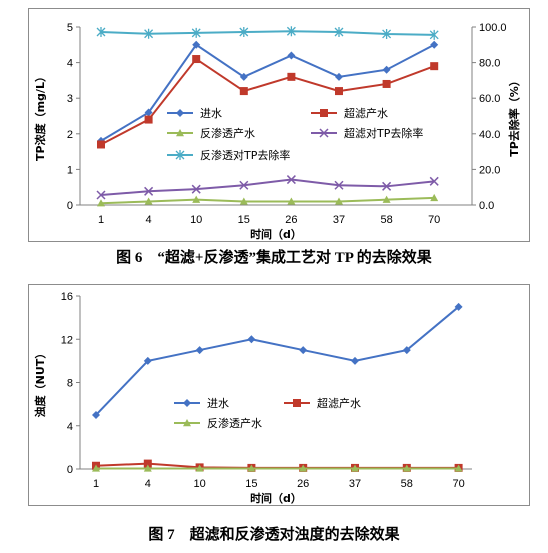 The image size is (548, 553). Describe the element at coordinates (245, 155) in the screenshot. I see `legend-label: 反渗透对TP去除率` at that location.